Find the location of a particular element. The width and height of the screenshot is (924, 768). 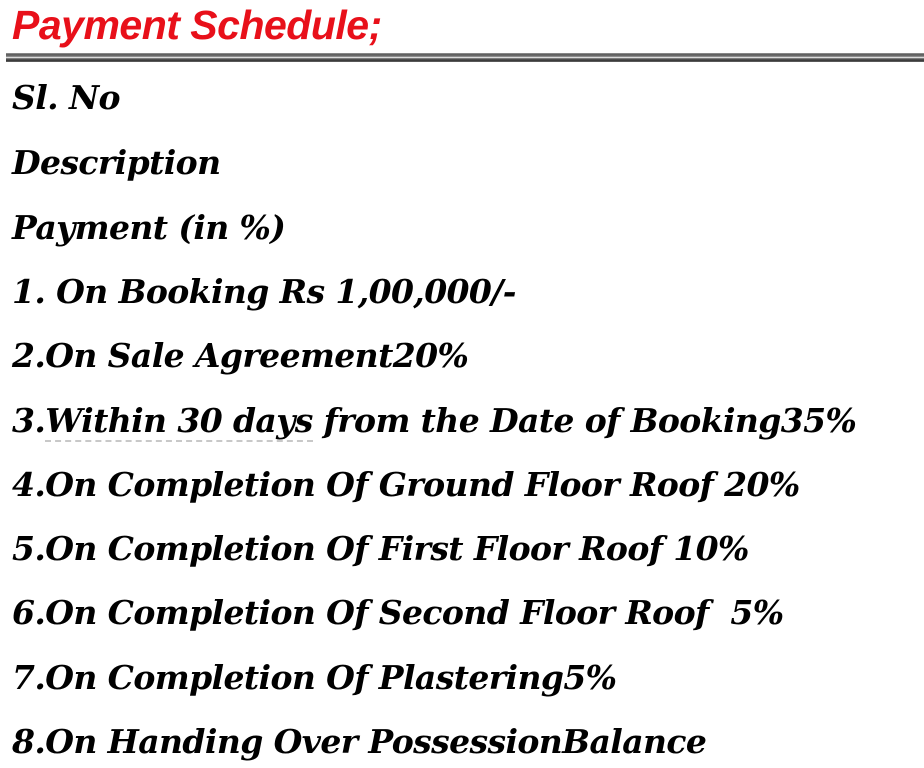

header-description: Description is located at coordinates (116, 162).